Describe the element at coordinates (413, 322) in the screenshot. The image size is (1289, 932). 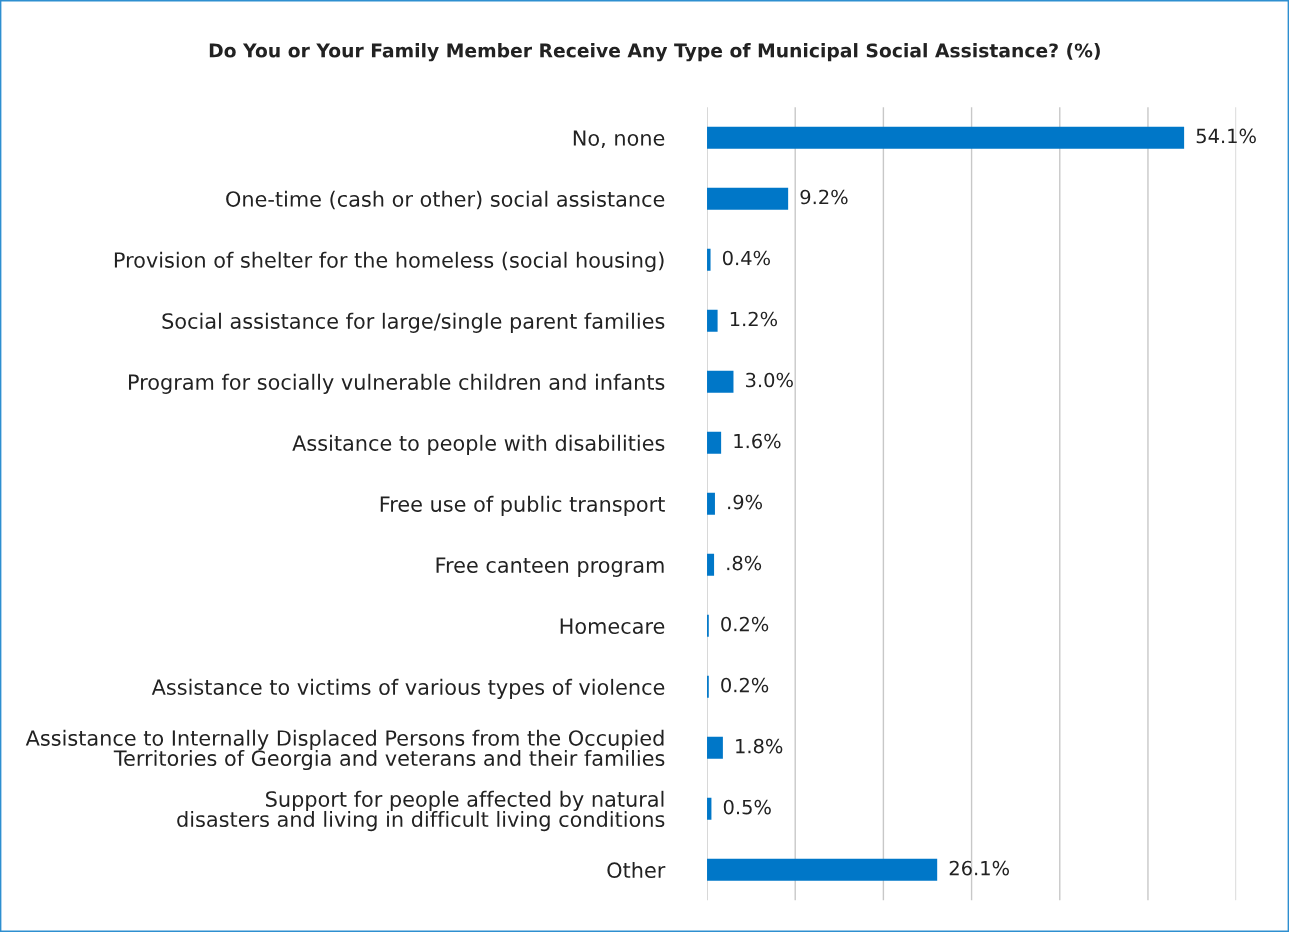
I see `y-tick-label: Social assistance for large/single parent families` at that location.